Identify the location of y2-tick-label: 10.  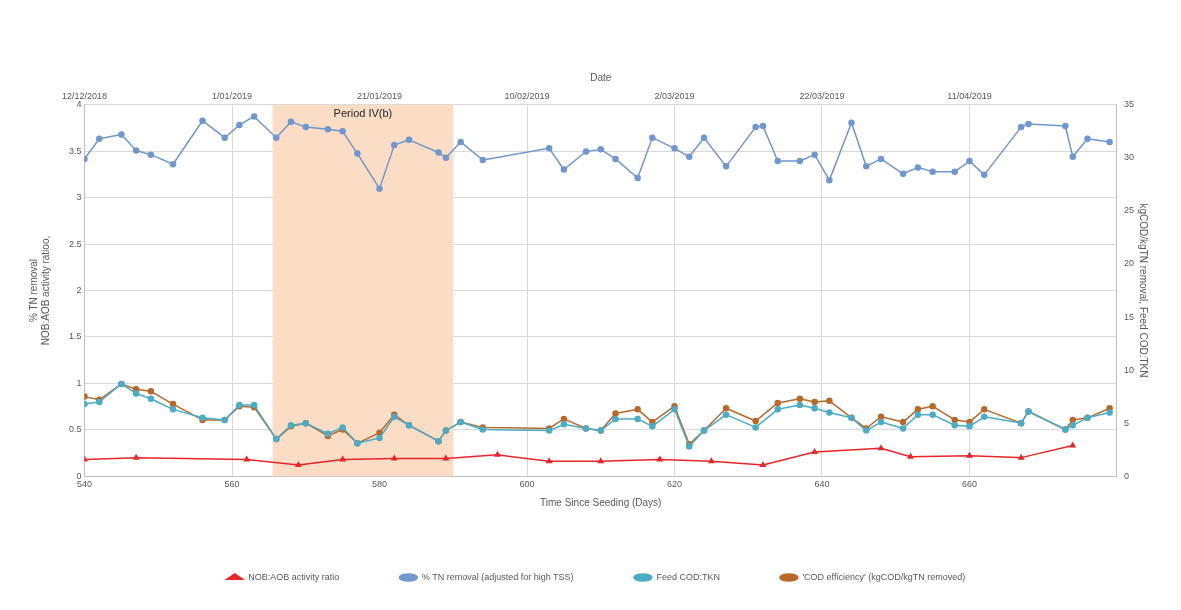
(1128, 369).